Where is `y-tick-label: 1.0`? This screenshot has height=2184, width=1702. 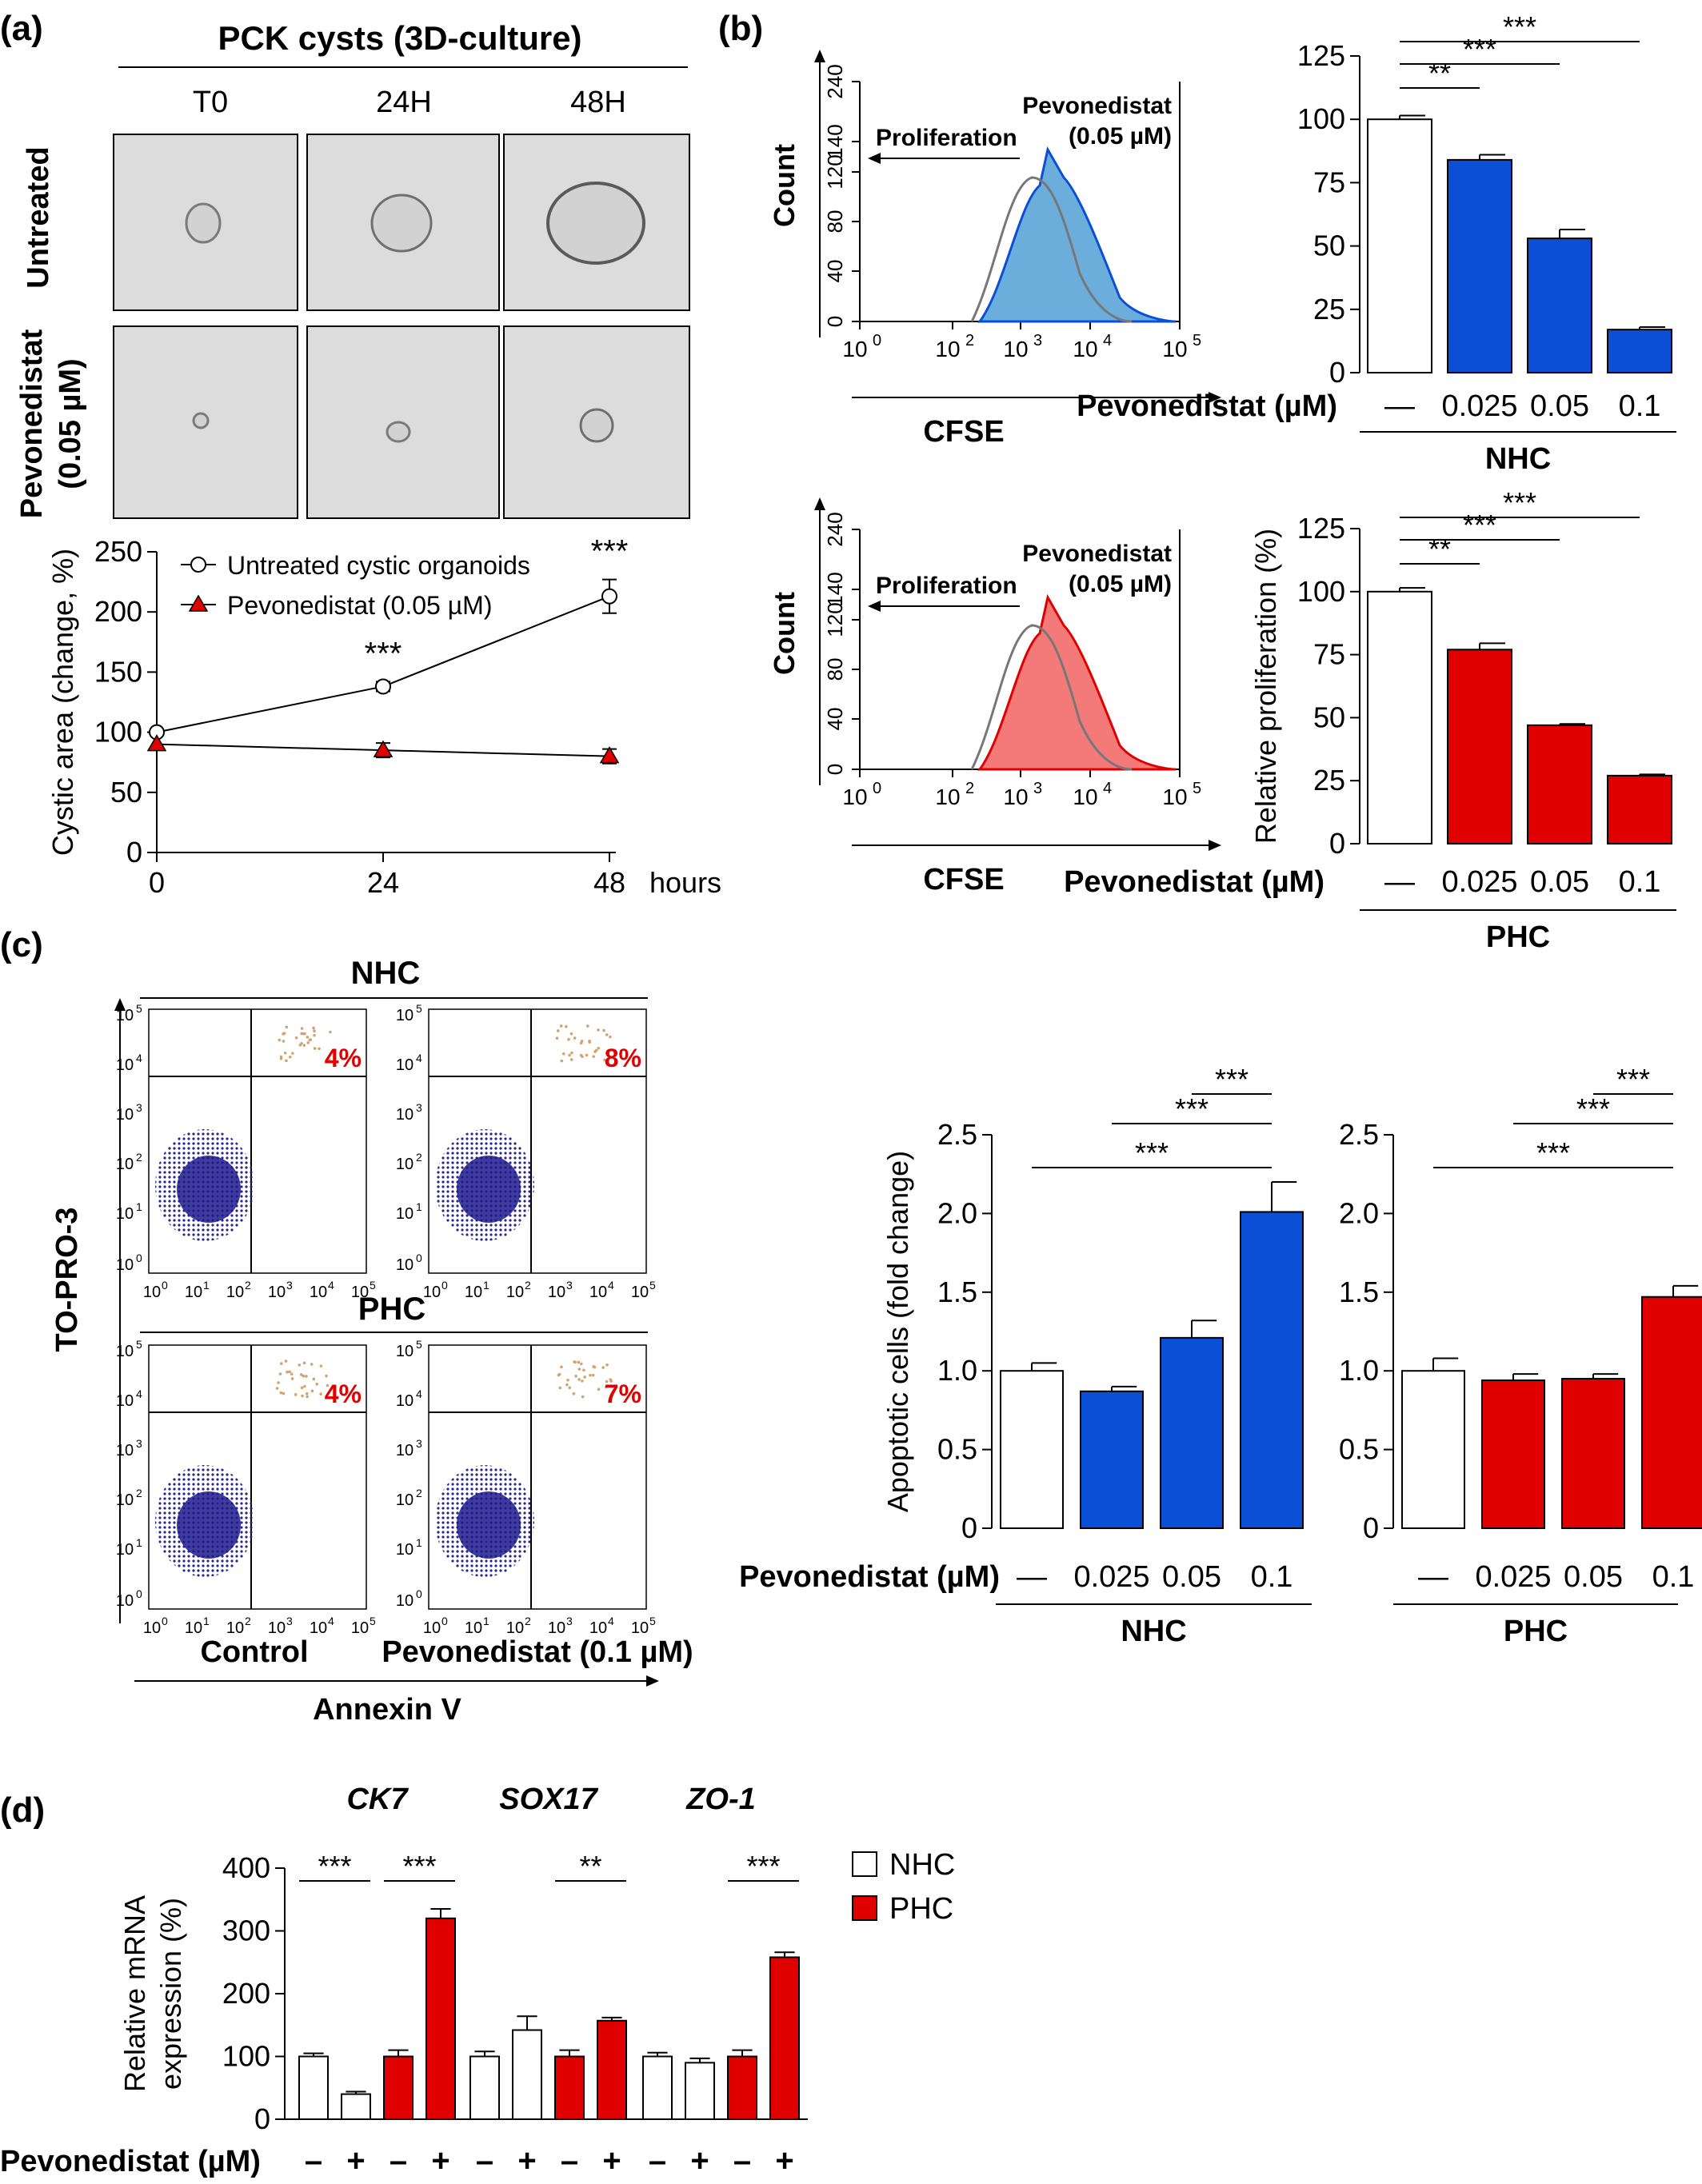
y-tick-label: 1.0 is located at coordinates (957, 1370).